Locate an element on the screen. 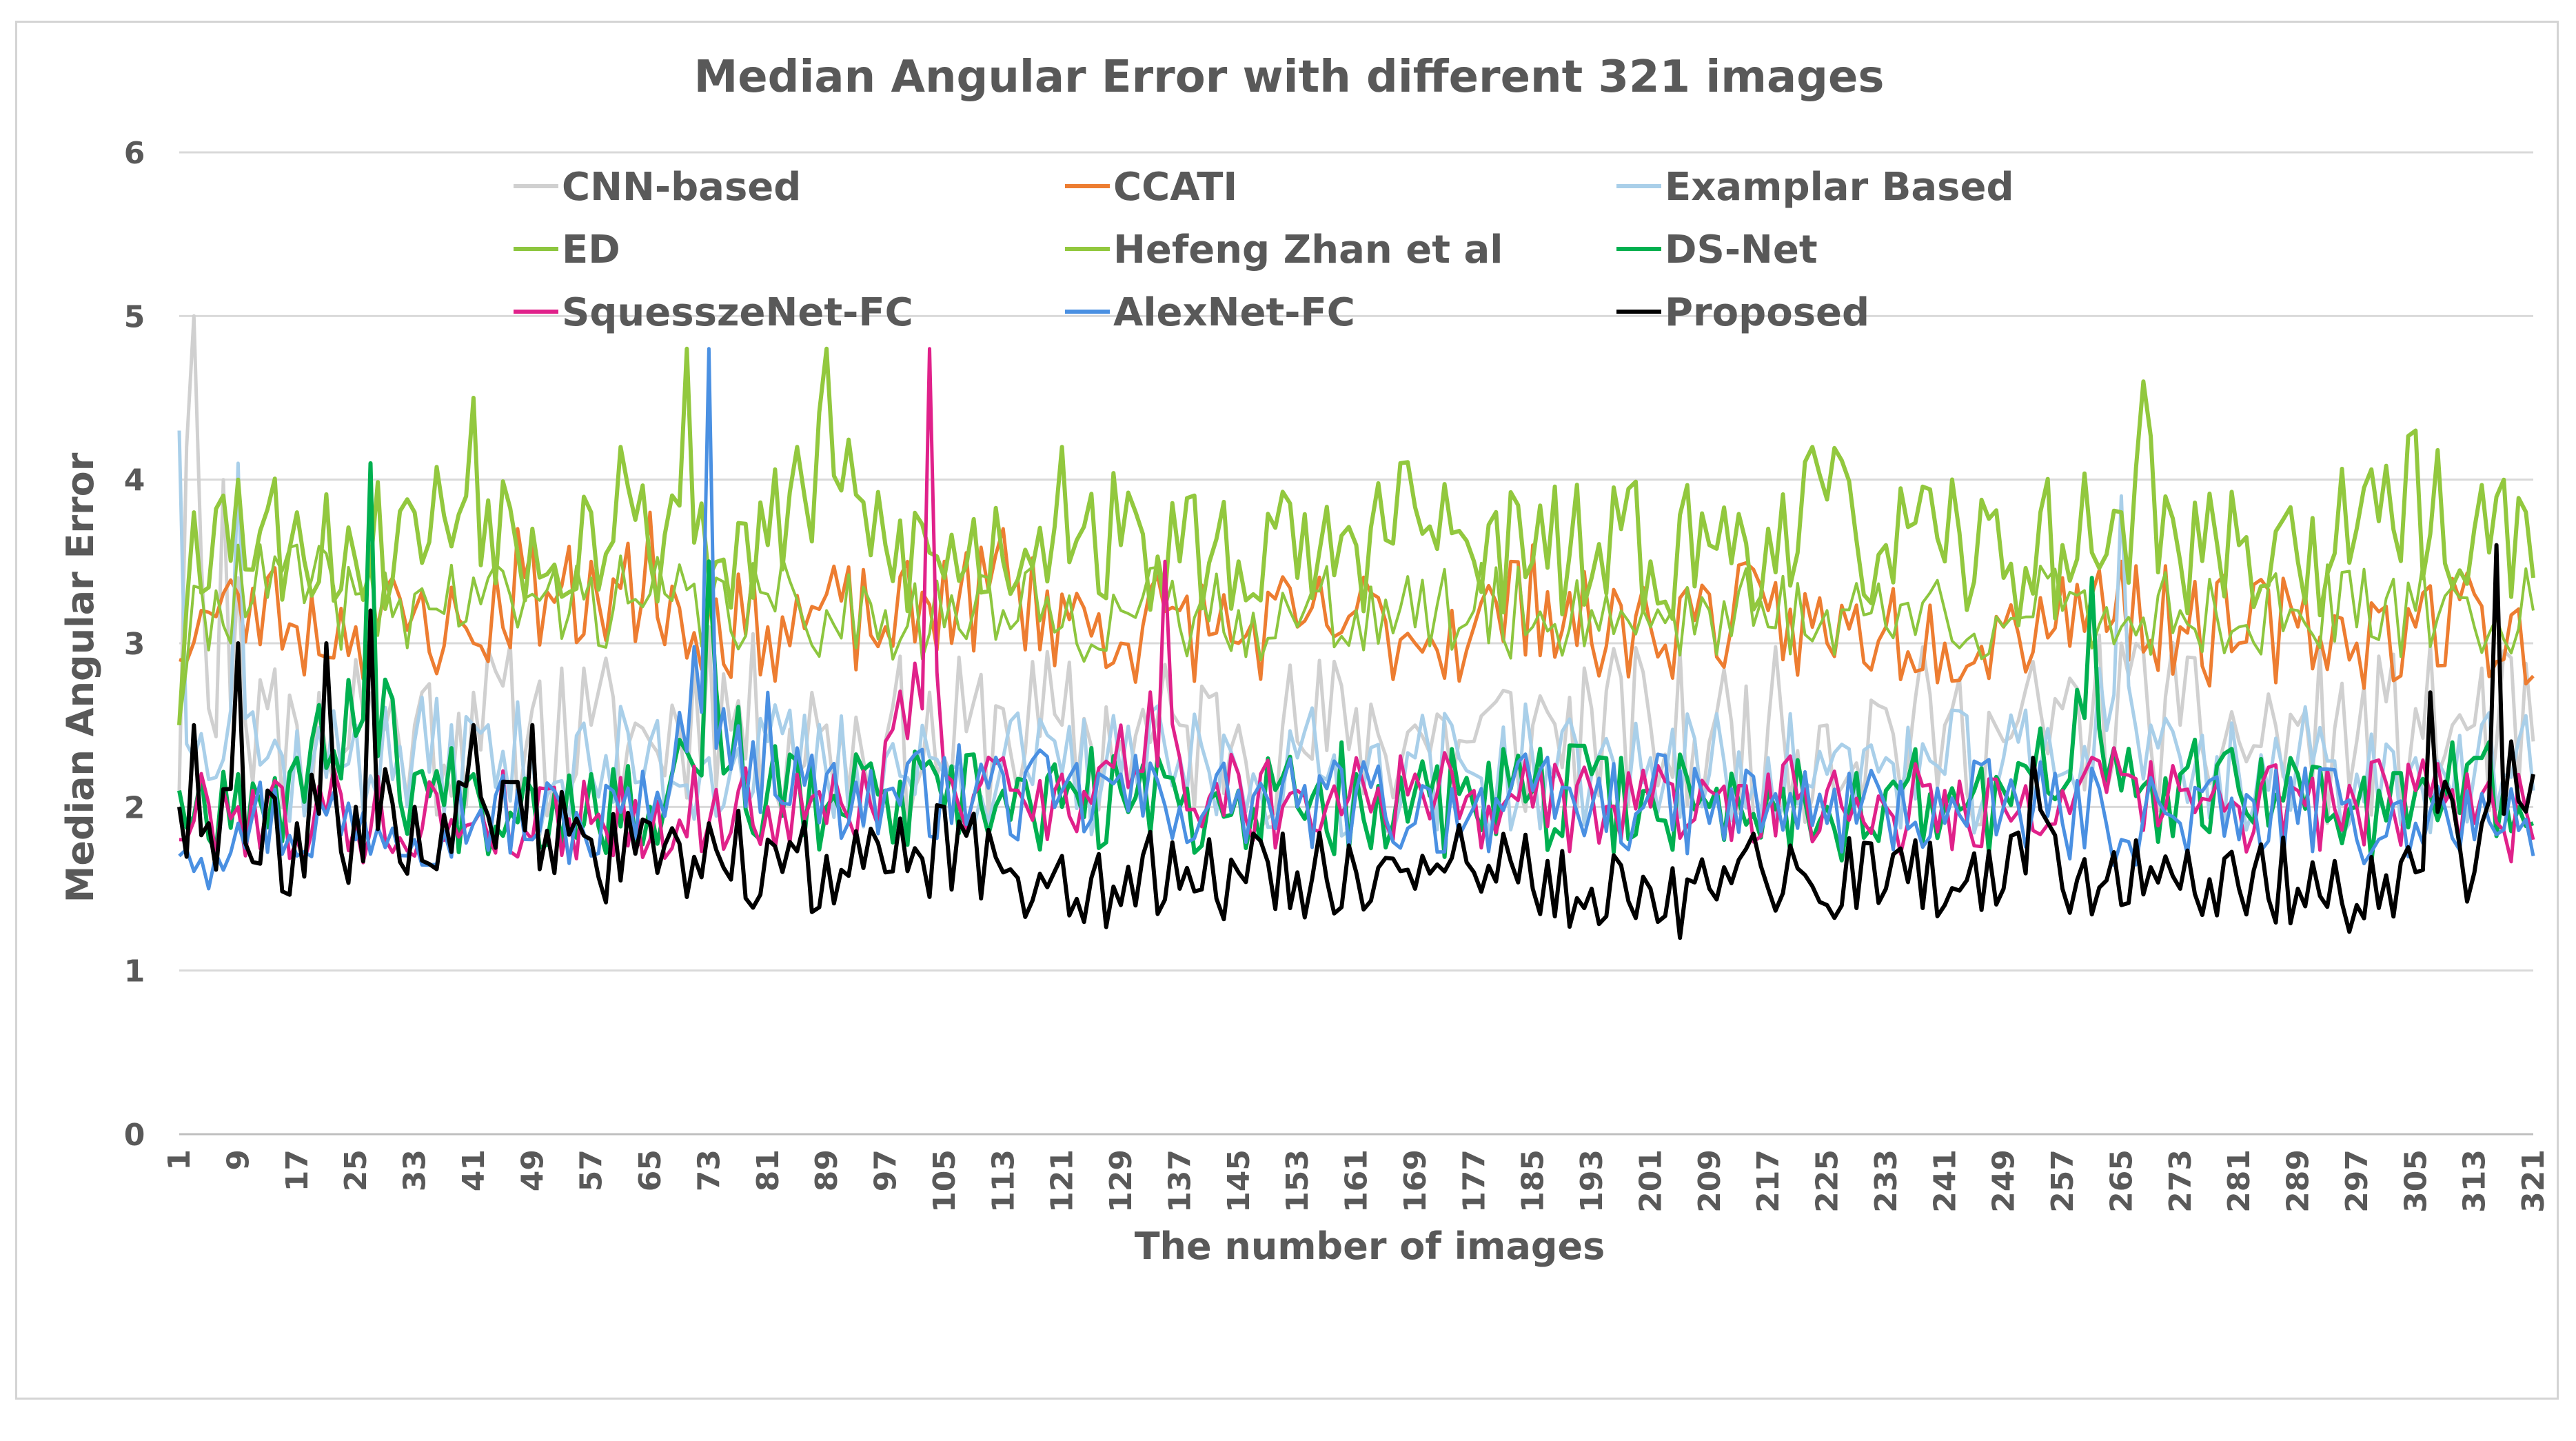 The width and height of the screenshot is (2576, 1441). x-tick-label: 1 is located at coordinates (179, 1160).